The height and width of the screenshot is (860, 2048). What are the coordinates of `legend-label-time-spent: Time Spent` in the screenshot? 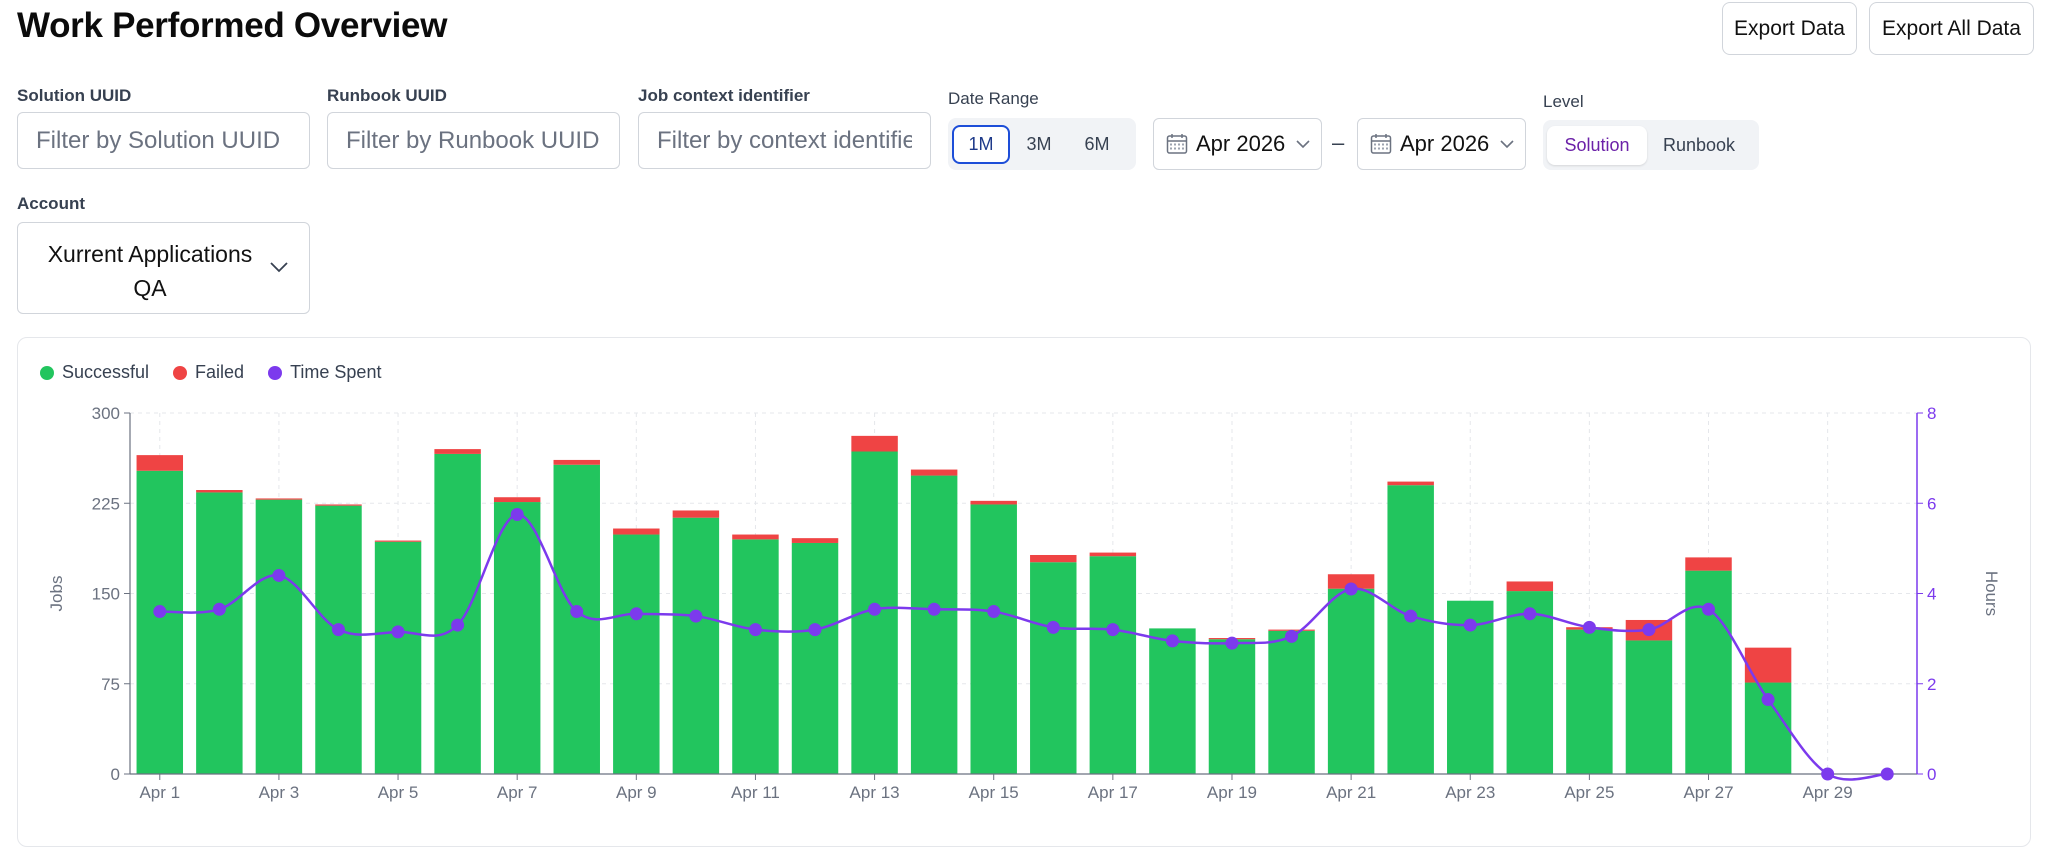 It's located at (336, 372).